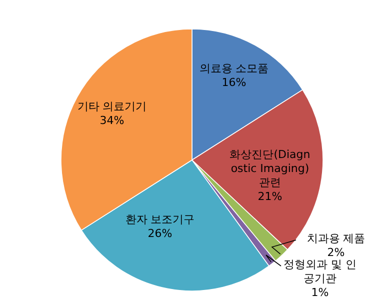 The image size is (386, 300). I want to click on slice-label: 정형외과 및 인공기관, so click(320, 272).